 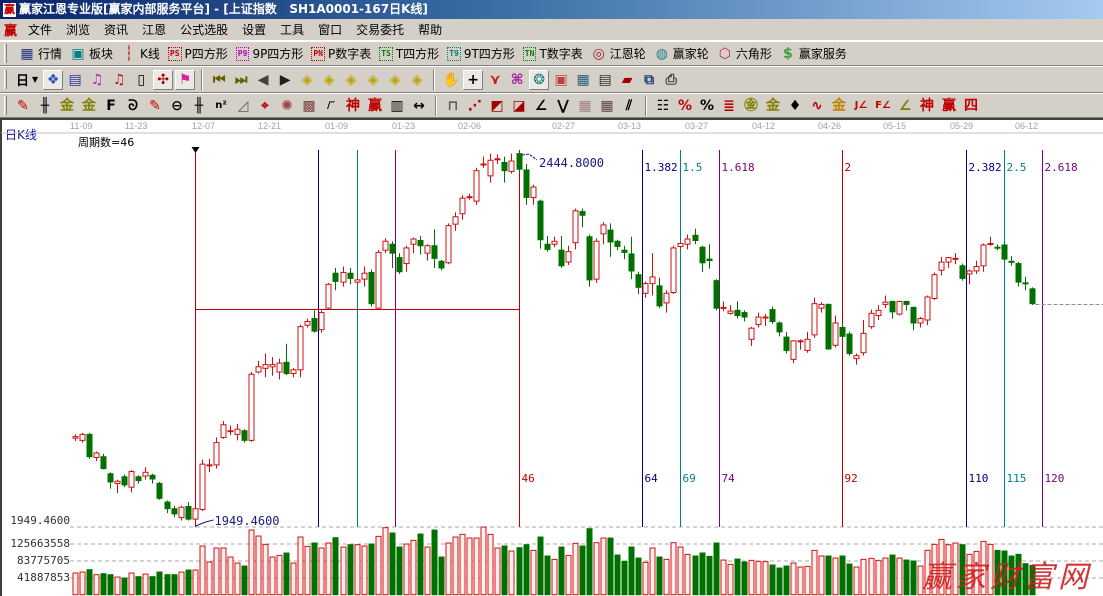 I want to click on percent-red-icon: %, so click(x=685, y=105).